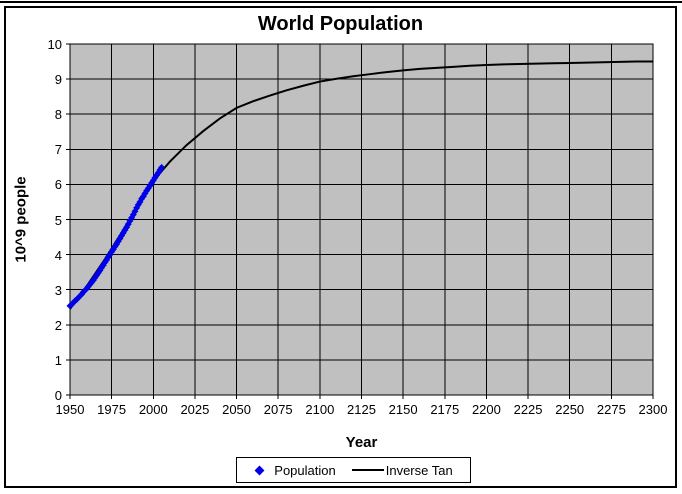  What do you see at coordinates (445, 409) in the screenshot?
I see `x-tick-label: 2175` at bounding box center [445, 409].